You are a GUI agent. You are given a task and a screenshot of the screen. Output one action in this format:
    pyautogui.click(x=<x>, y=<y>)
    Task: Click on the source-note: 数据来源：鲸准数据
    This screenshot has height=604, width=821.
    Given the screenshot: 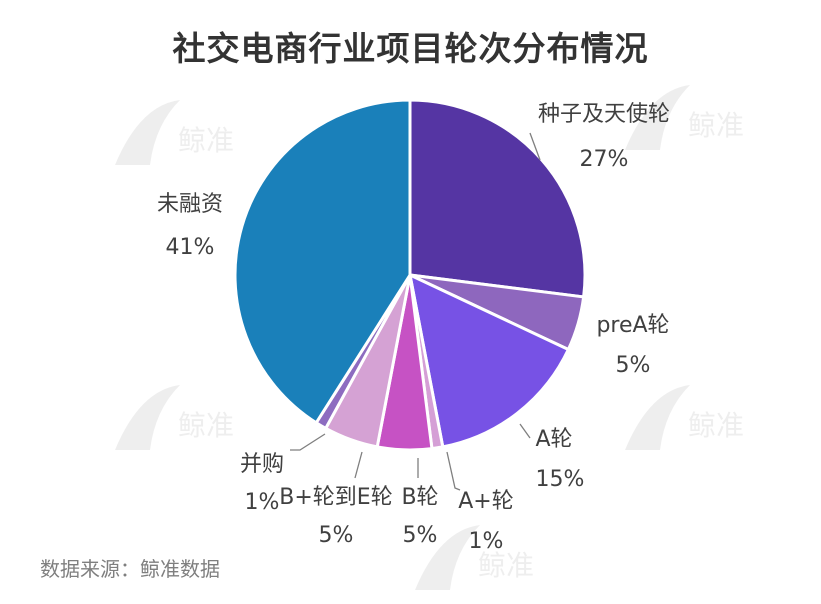 What is the action you would take?
    pyautogui.click(x=130, y=569)
    